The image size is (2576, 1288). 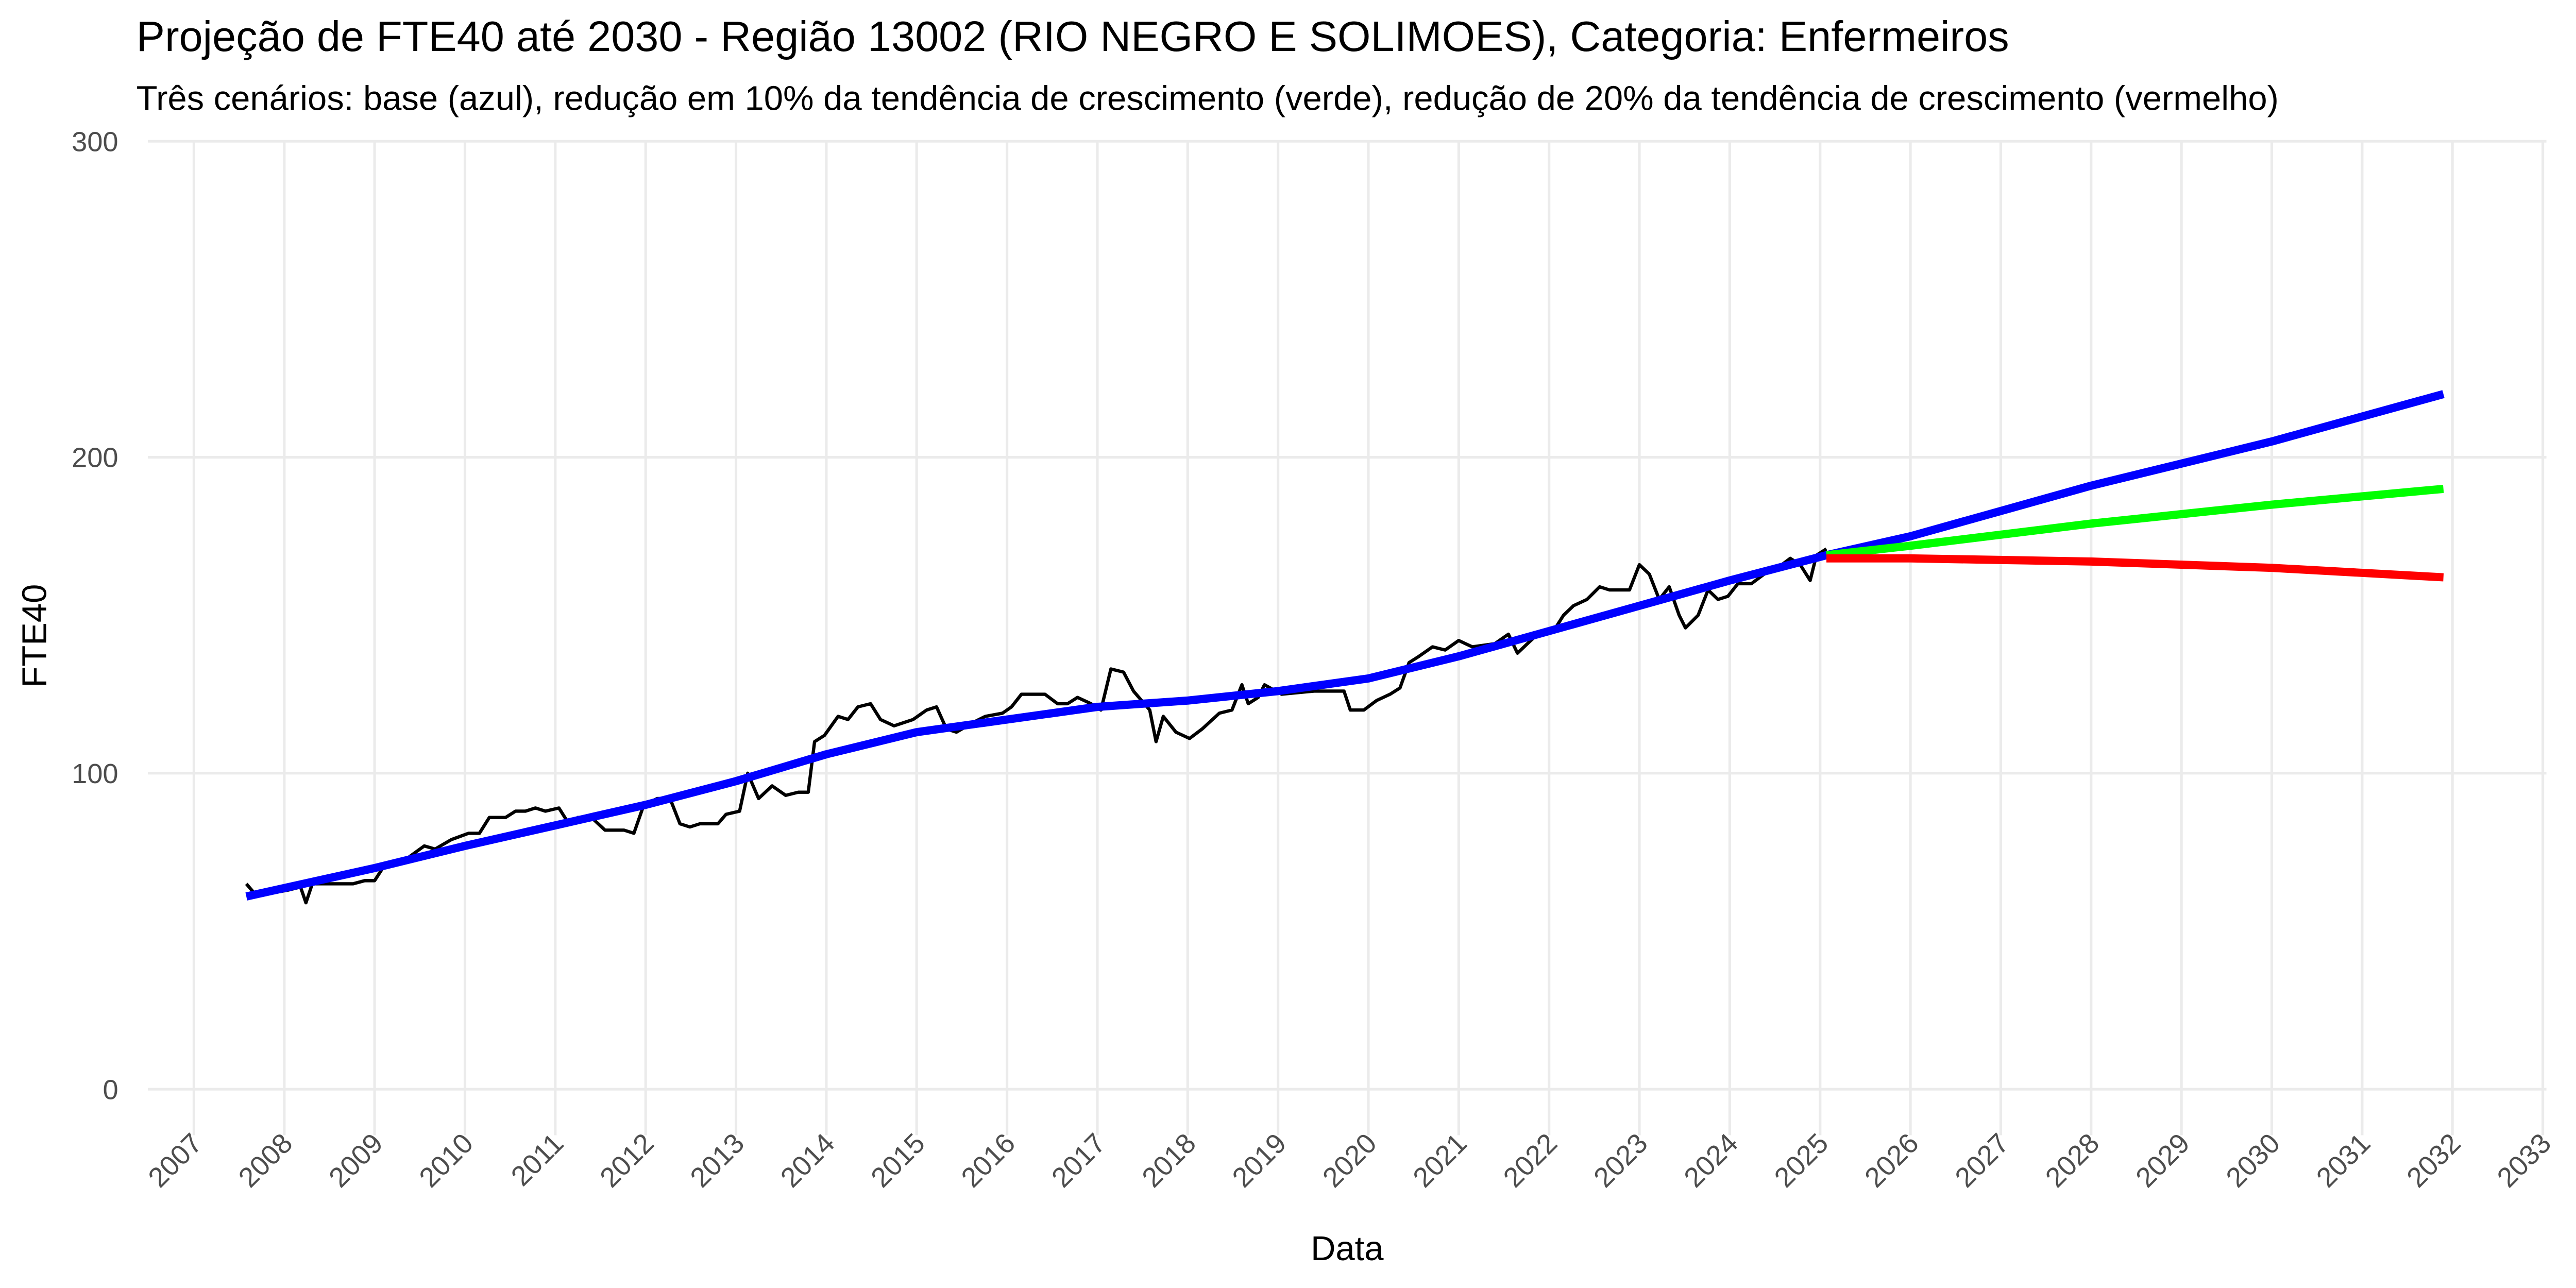 What do you see at coordinates (35, 636) in the screenshot?
I see `y-axis-title: FTE40` at bounding box center [35, 636].